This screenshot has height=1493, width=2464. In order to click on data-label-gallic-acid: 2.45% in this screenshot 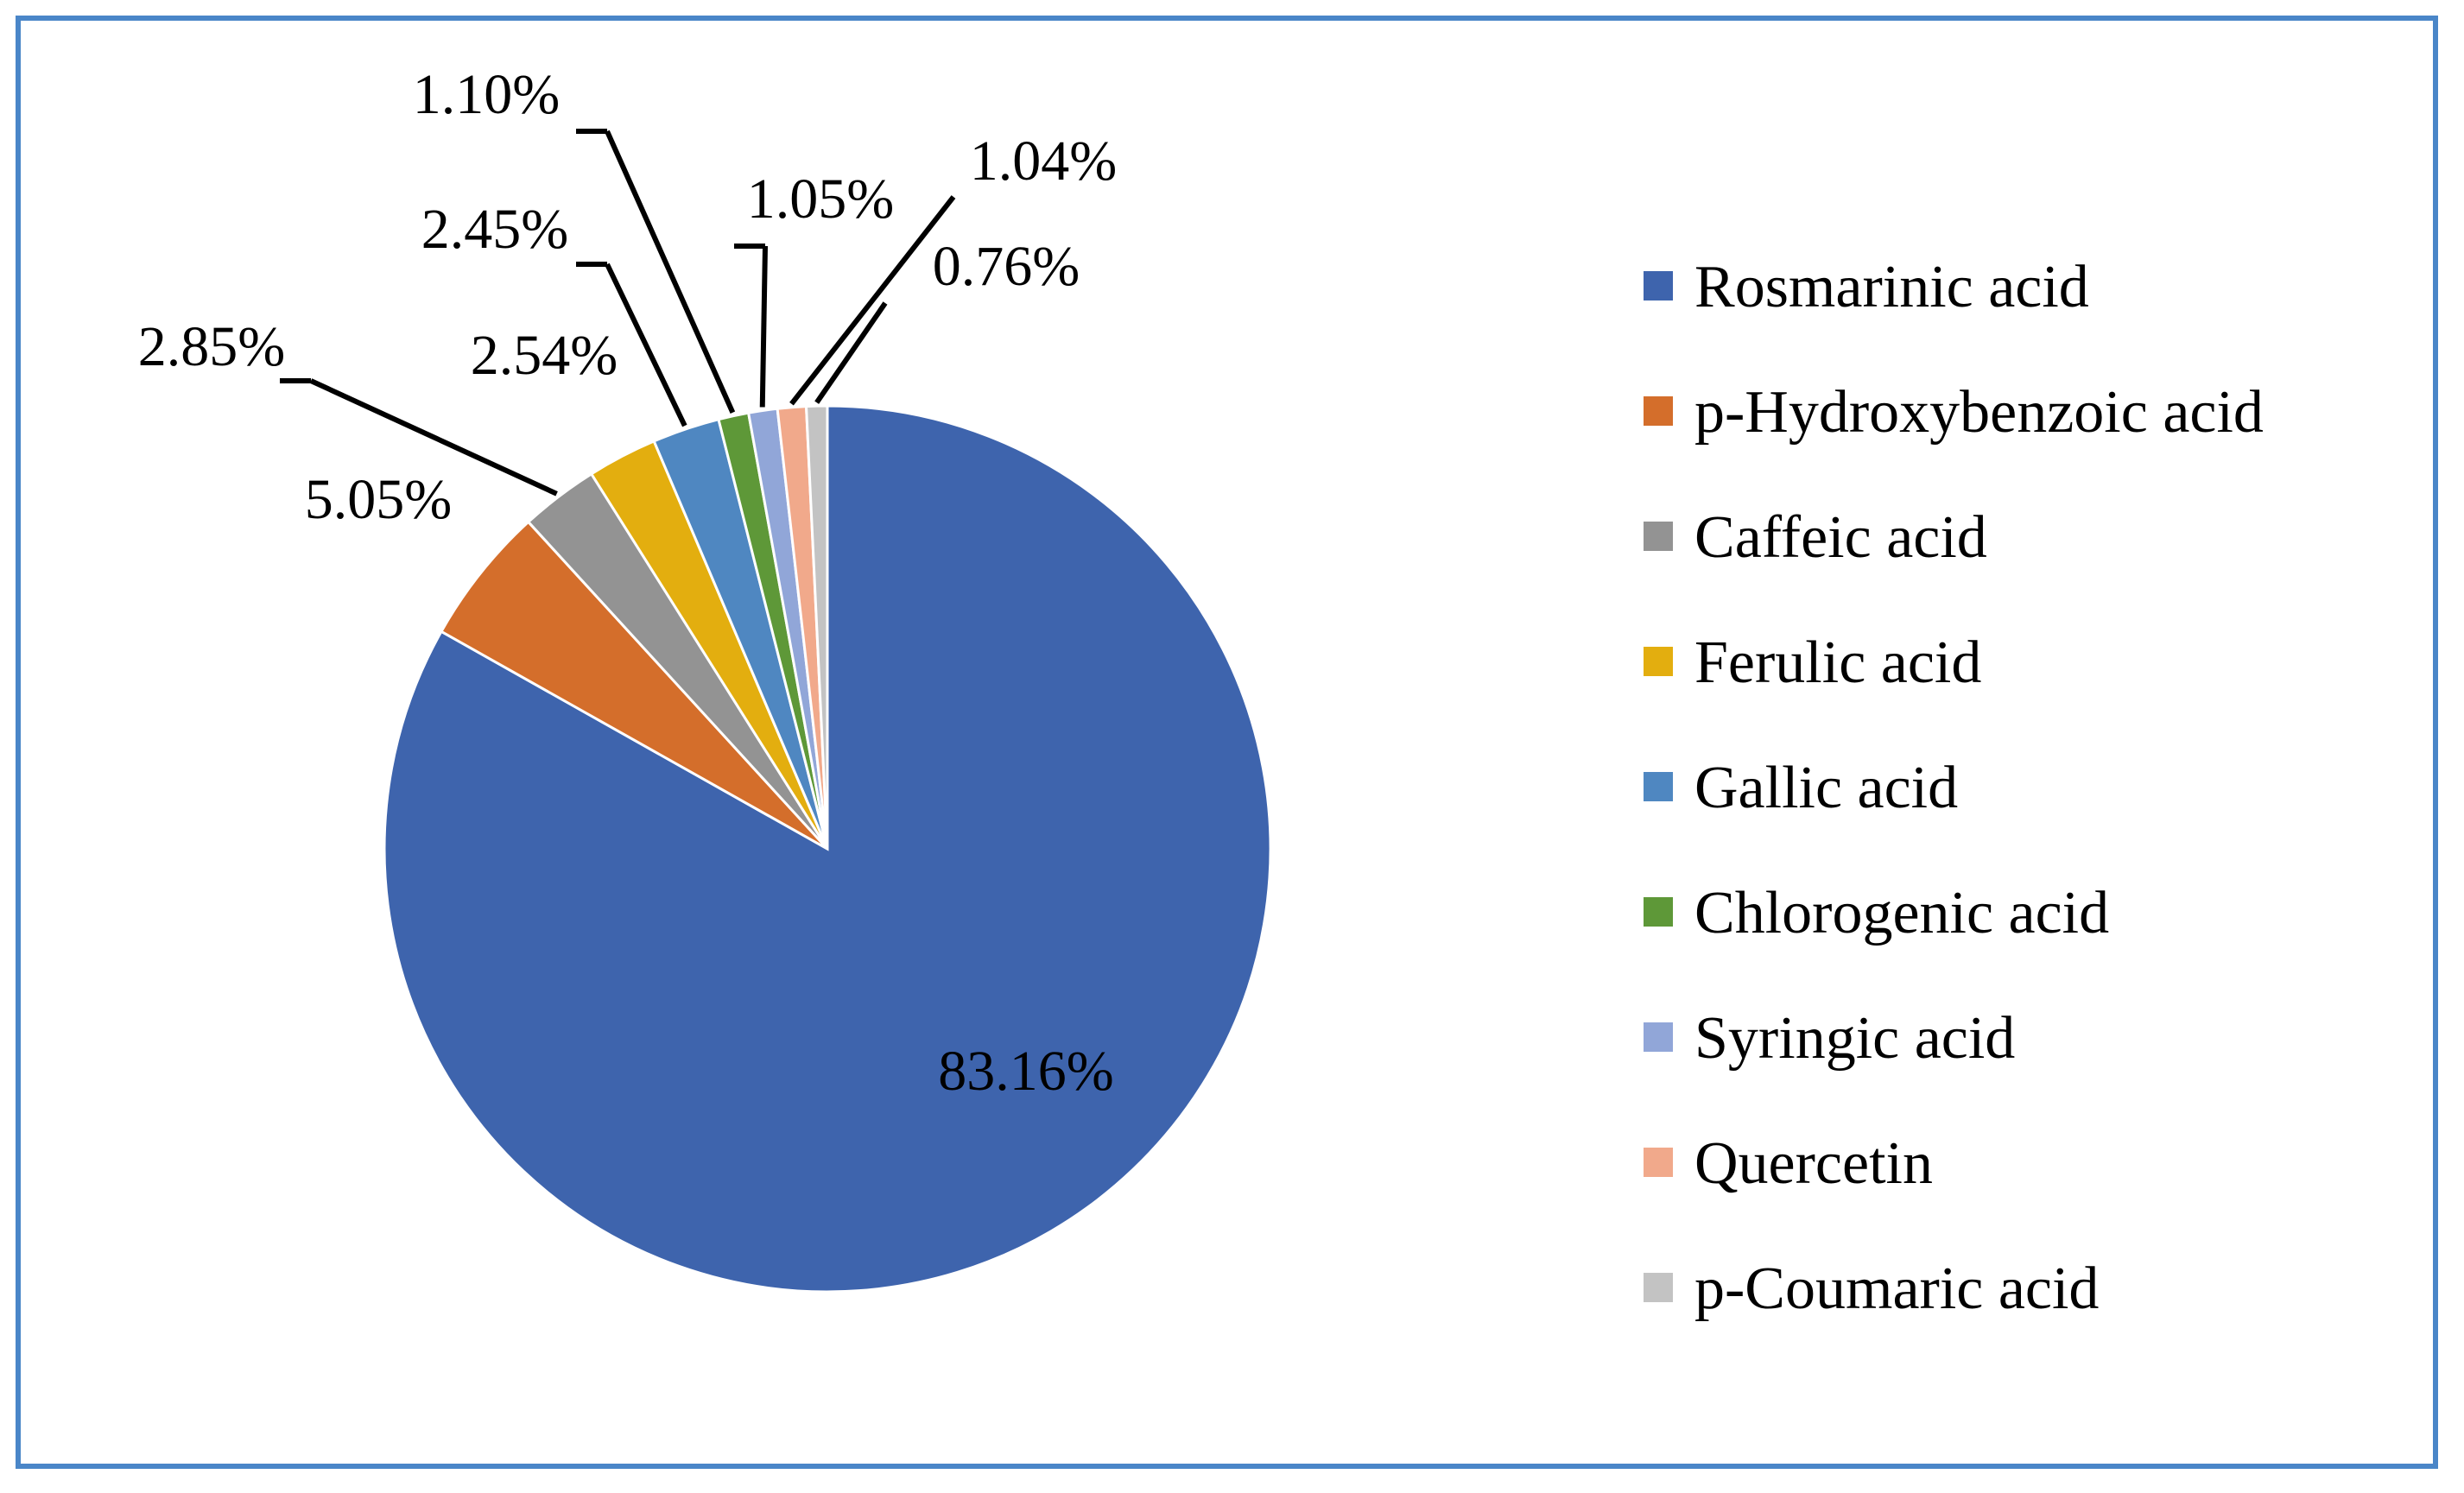, I will do `click(494, 229)`.